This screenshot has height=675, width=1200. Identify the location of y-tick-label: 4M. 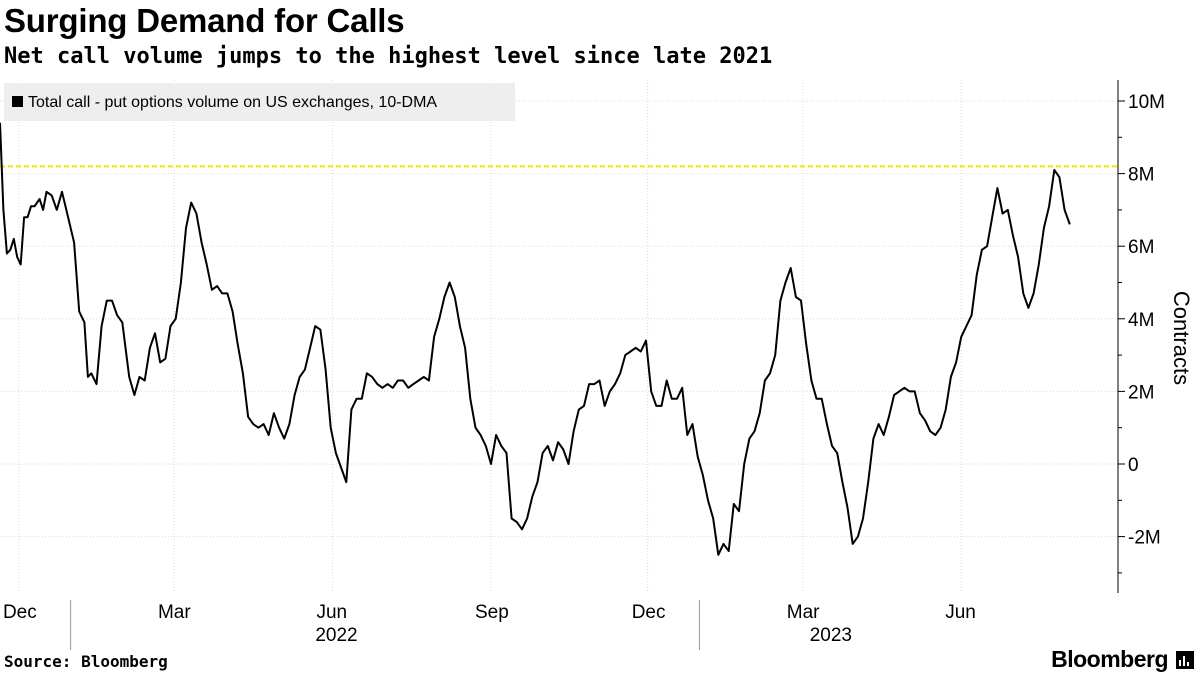
(1141, 320).